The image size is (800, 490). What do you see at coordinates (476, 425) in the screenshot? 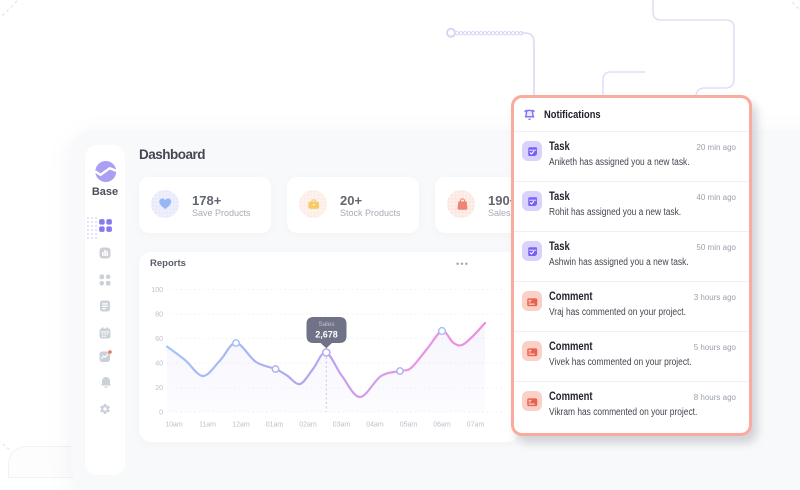
I see `svg-text: 07am` at bounding box center [476, 425].